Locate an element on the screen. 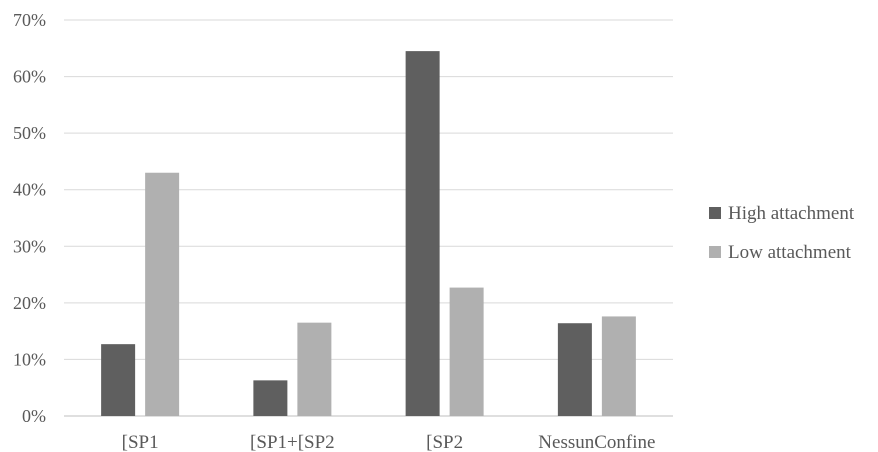  x-category-label: [SP1 is located at coordinates (140, 442).